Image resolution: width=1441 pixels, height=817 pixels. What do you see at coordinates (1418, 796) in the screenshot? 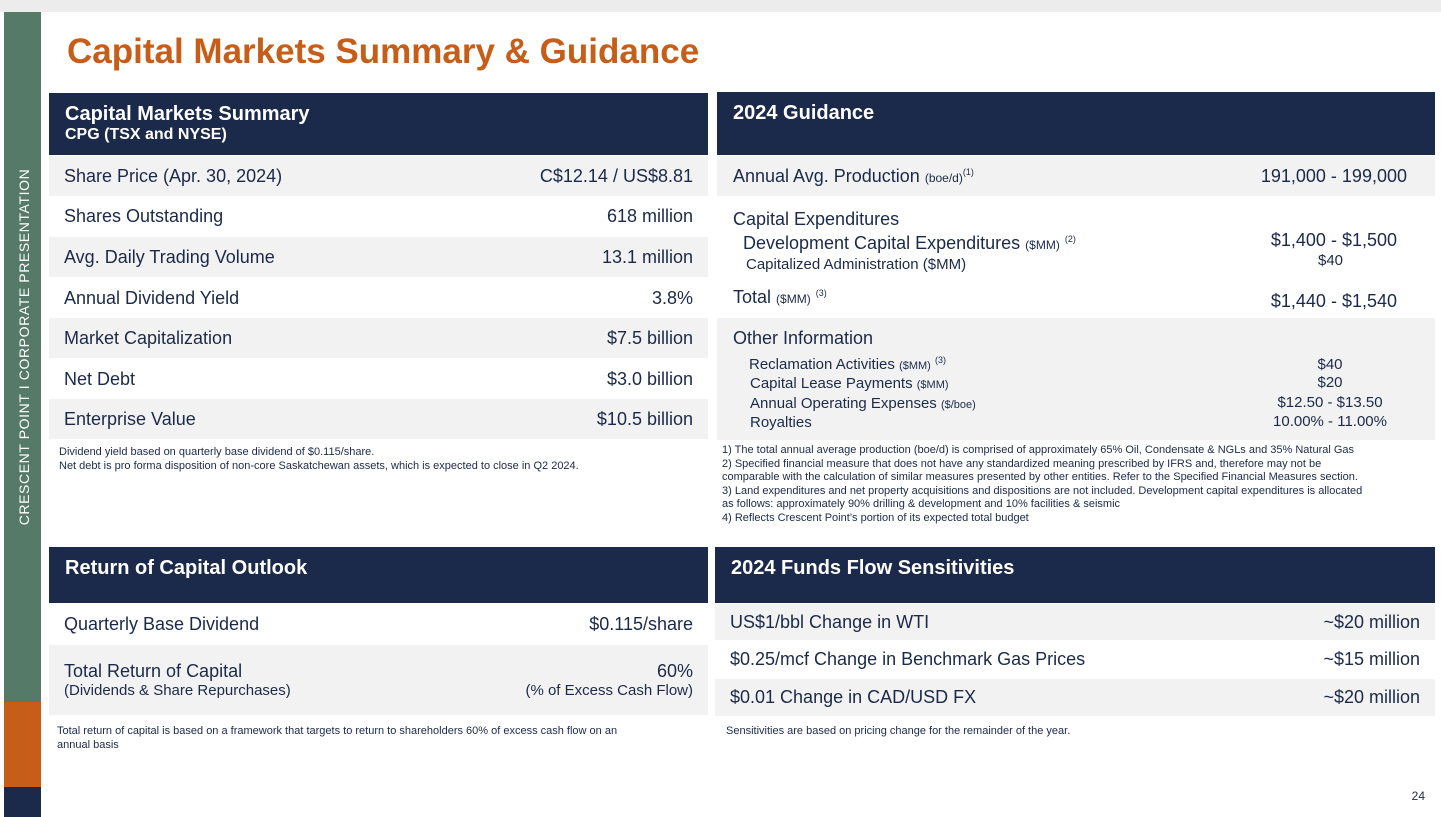
I see `page-number: 24` at bounding box center [1418, 796].